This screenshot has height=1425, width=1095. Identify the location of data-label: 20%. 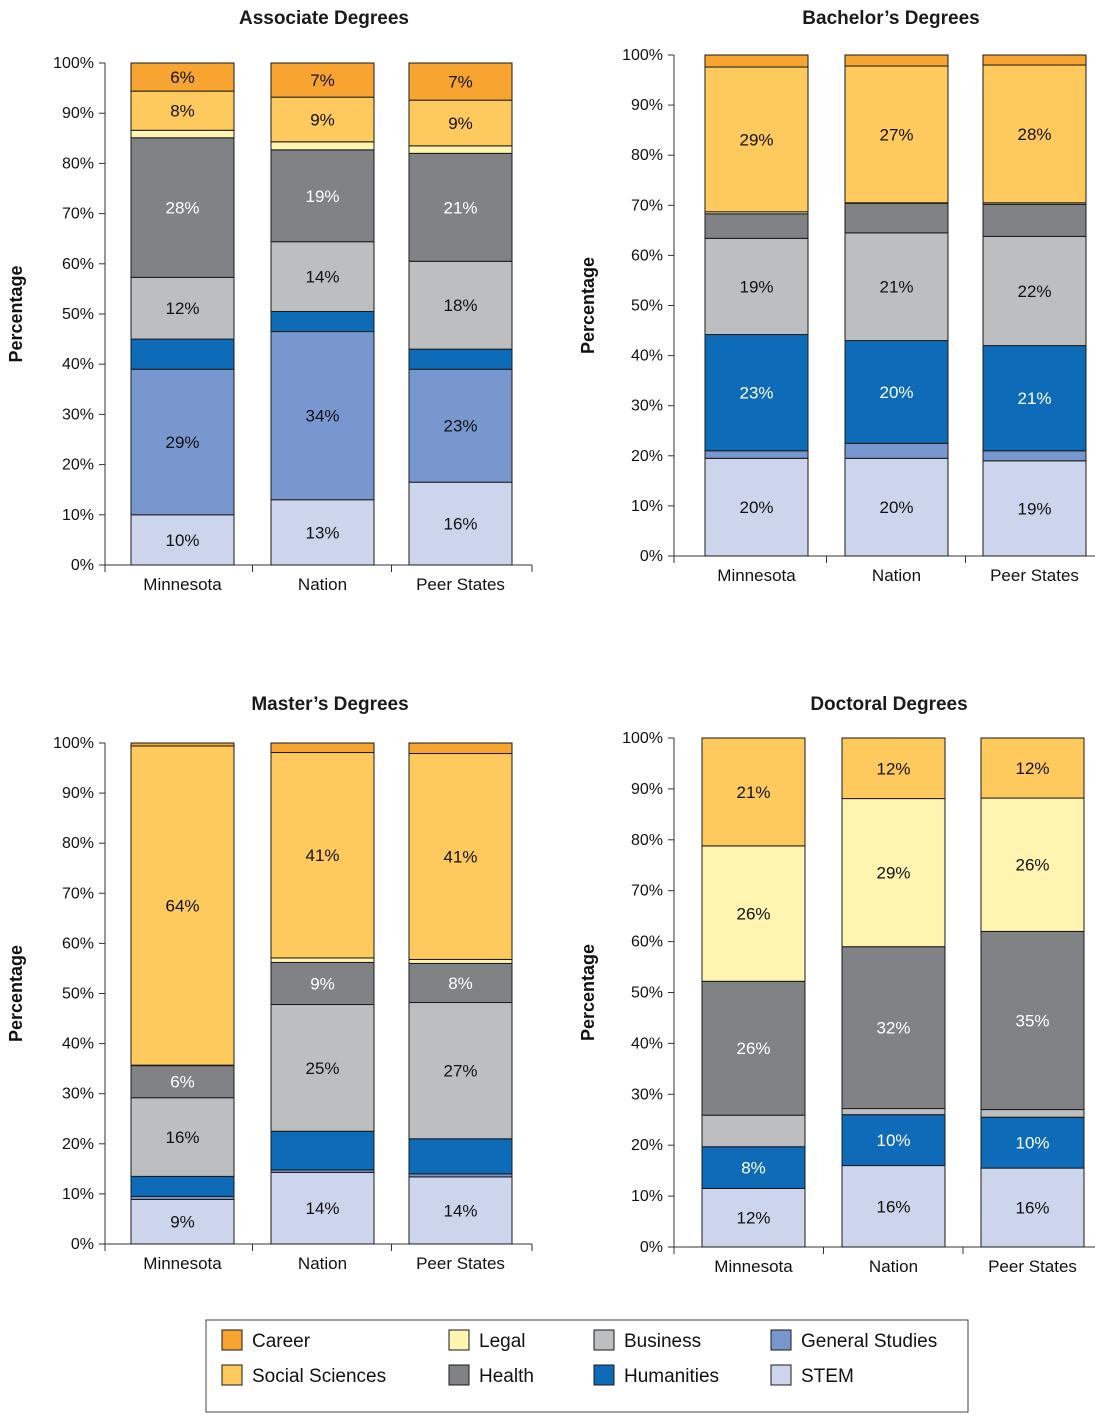
(756, 507).